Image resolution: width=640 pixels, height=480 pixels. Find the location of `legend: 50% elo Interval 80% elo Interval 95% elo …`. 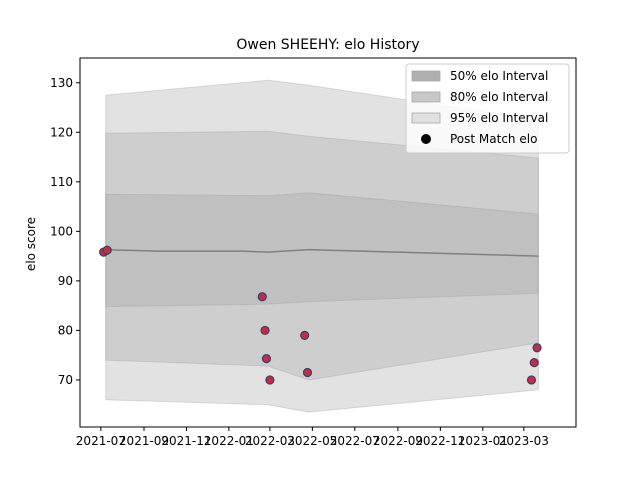

legend: 50% elo Interval 80% elo Interval 95% elo … is located at coordinates (487, 108).